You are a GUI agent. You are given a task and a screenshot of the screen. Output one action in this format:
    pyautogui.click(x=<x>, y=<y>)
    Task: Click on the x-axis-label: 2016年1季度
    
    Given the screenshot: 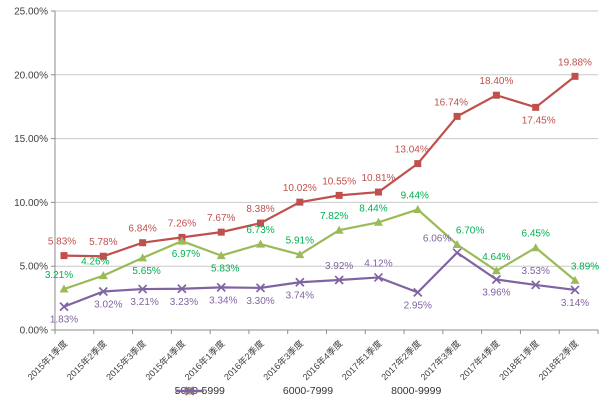 What is the action you would take?
    pyautogui.click(x=204, y=360)
    